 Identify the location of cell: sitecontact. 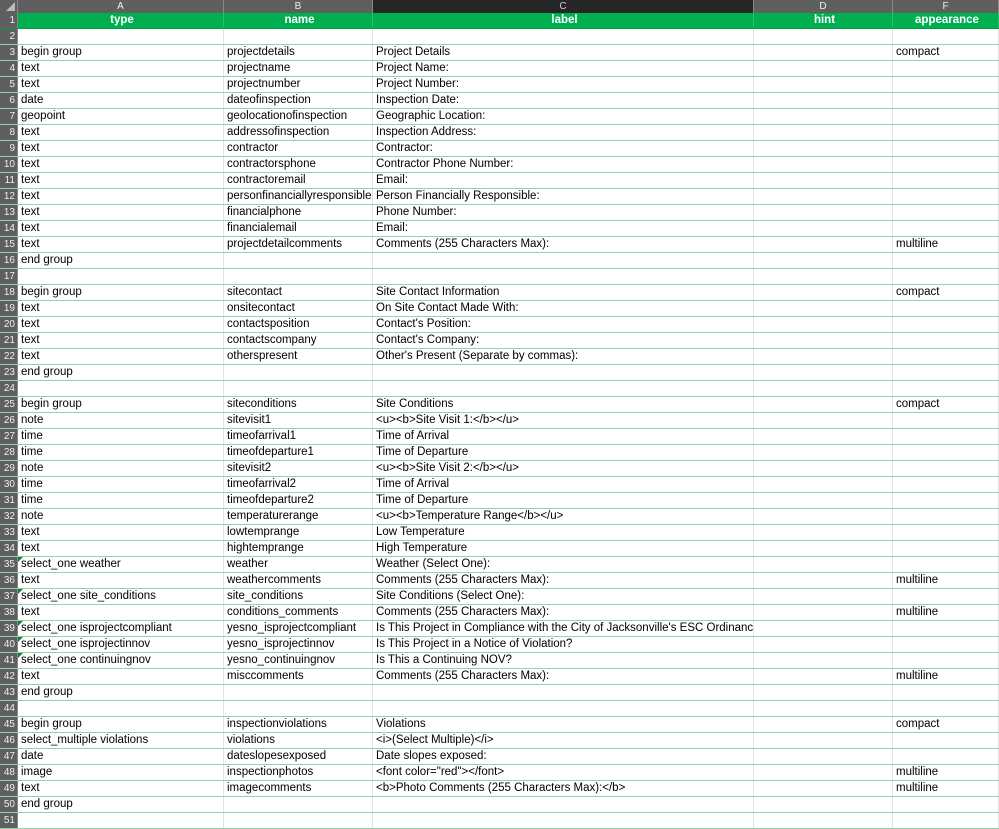
(298, 292).